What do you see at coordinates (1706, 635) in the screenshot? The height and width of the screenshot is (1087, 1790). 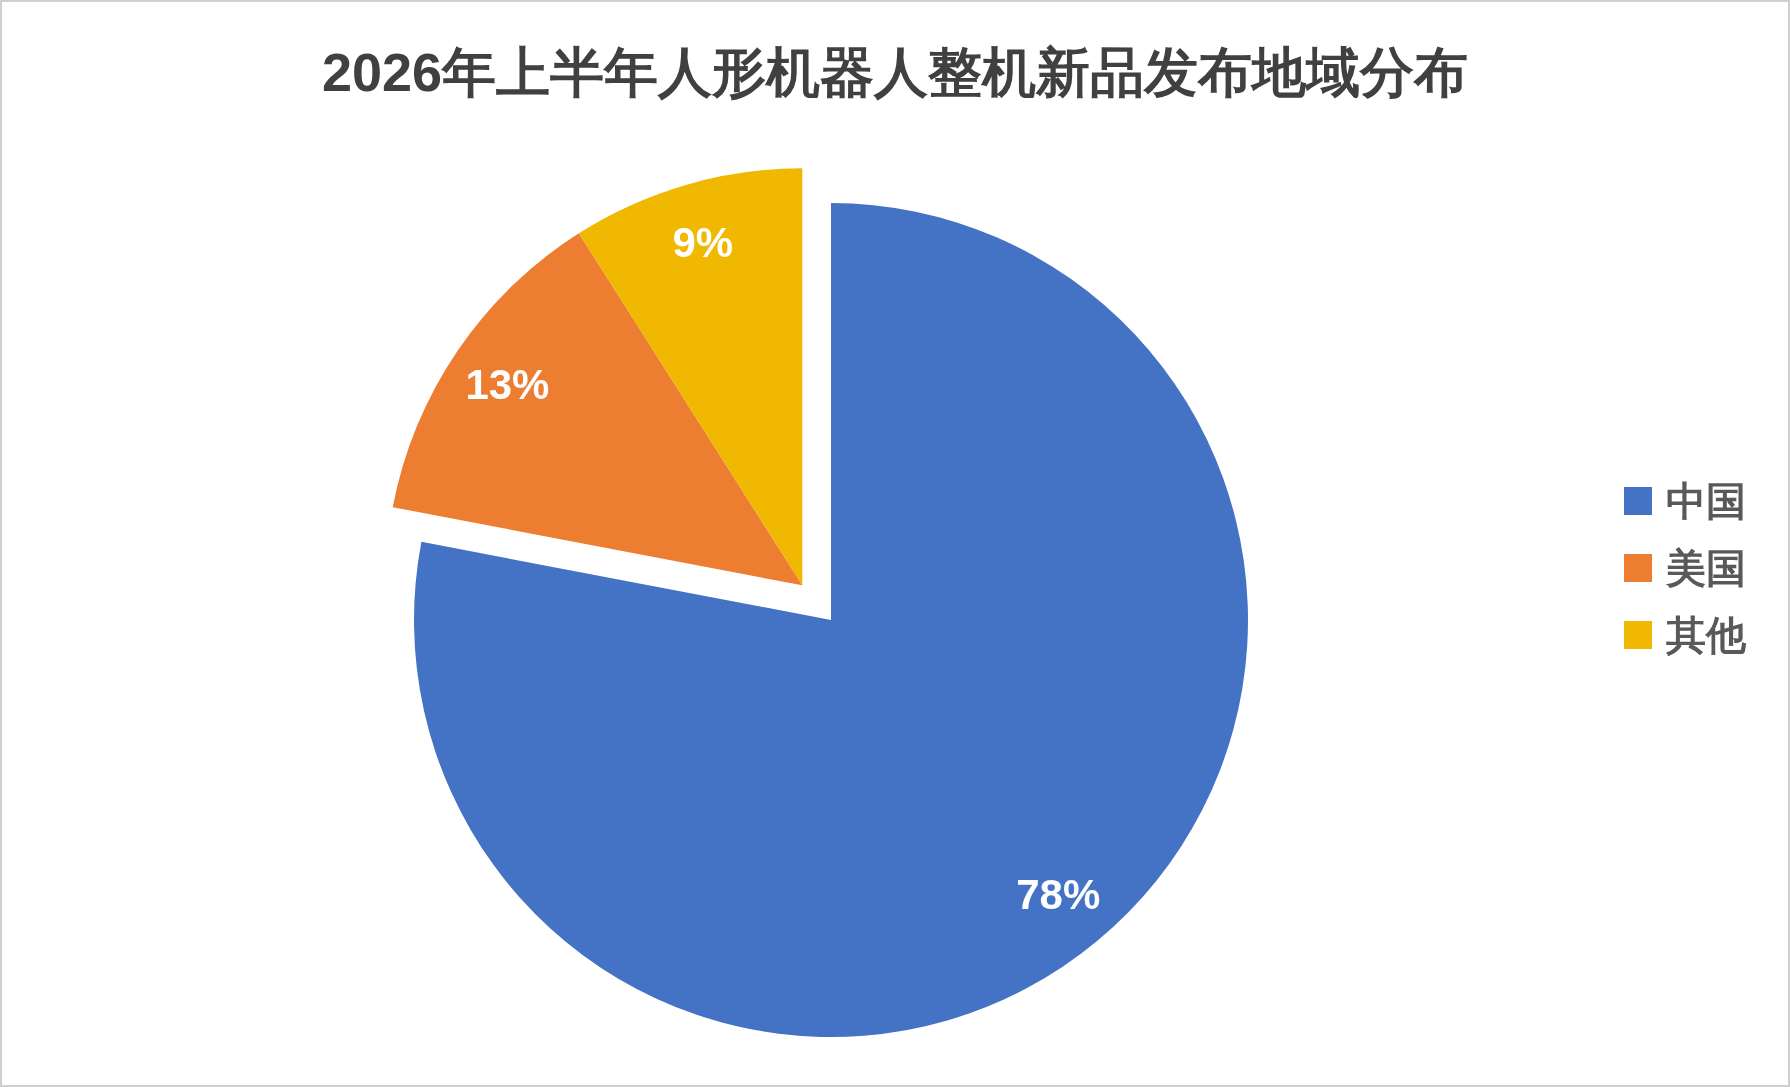 I see `legend-label: 其他` at bounding box center [1706, 635].